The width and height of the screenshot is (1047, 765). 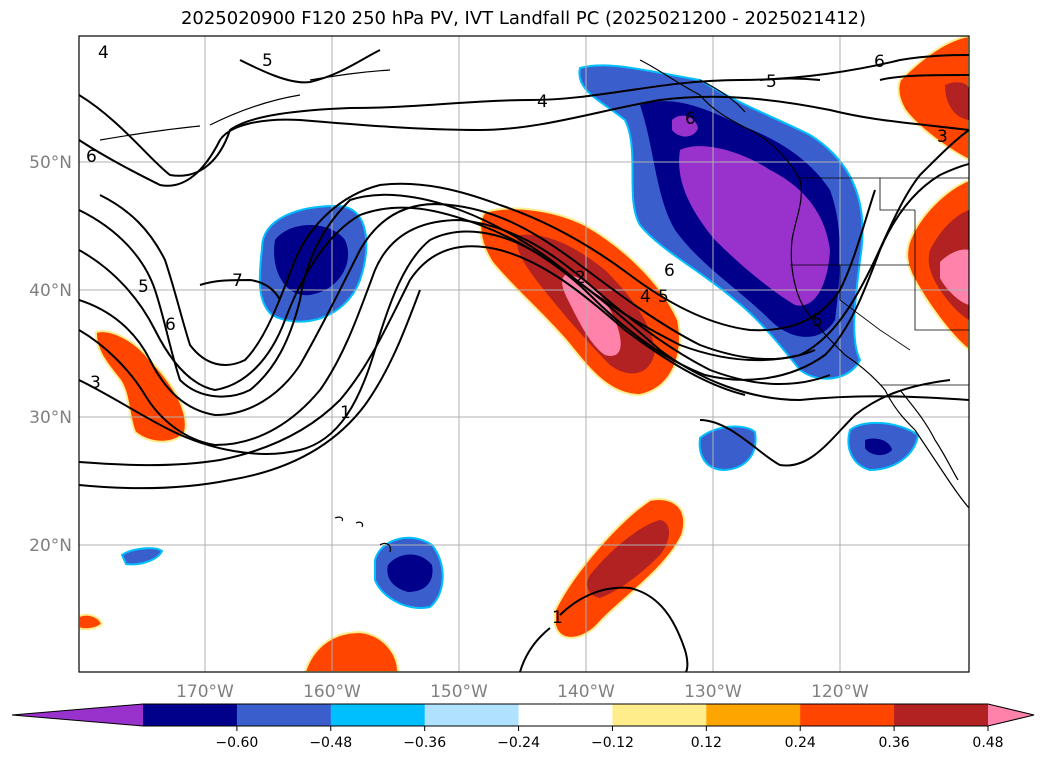 I want to click on lon-label: 130°W, so click(x=713, y=692).